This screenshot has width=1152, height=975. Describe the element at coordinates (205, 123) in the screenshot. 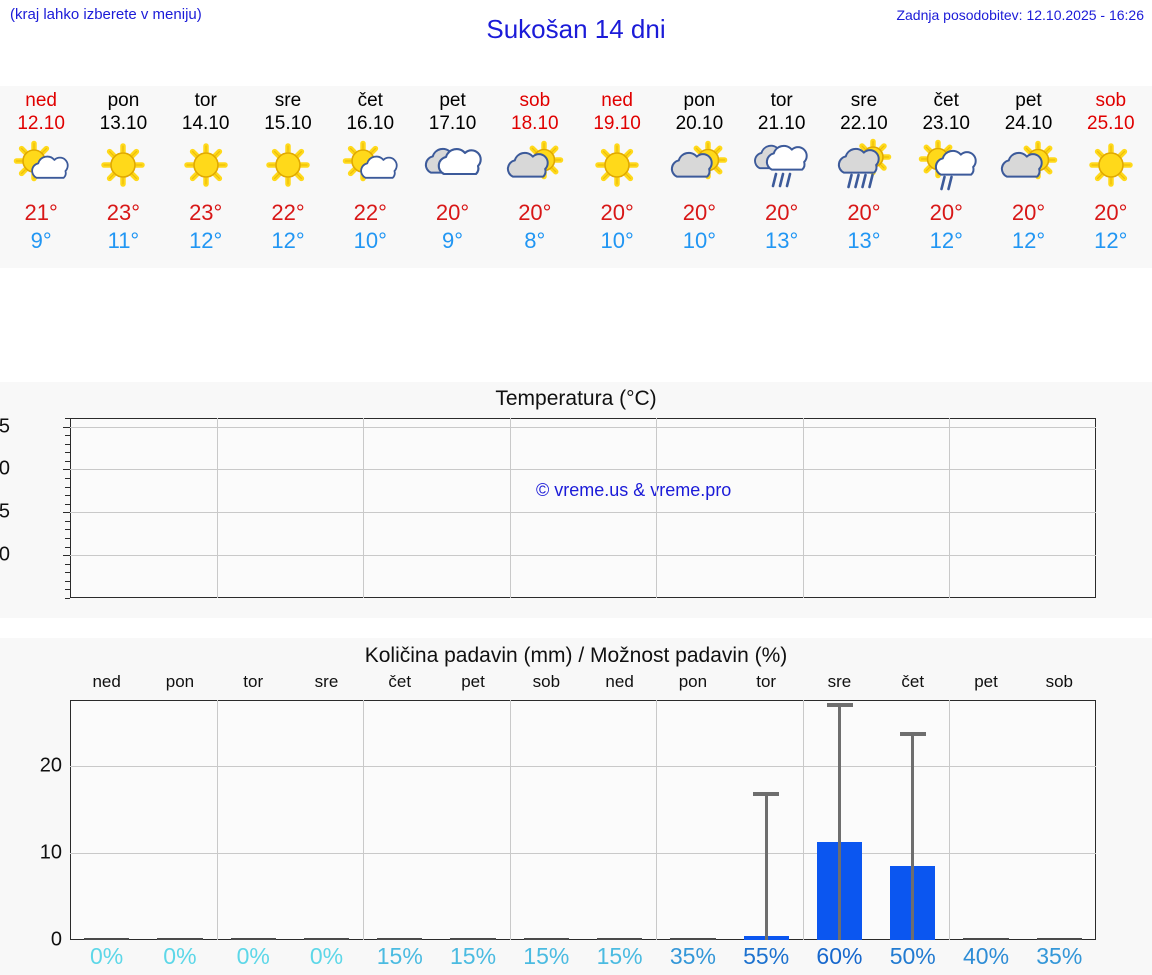

I see `forecast-day-date: 14.10` at that location.